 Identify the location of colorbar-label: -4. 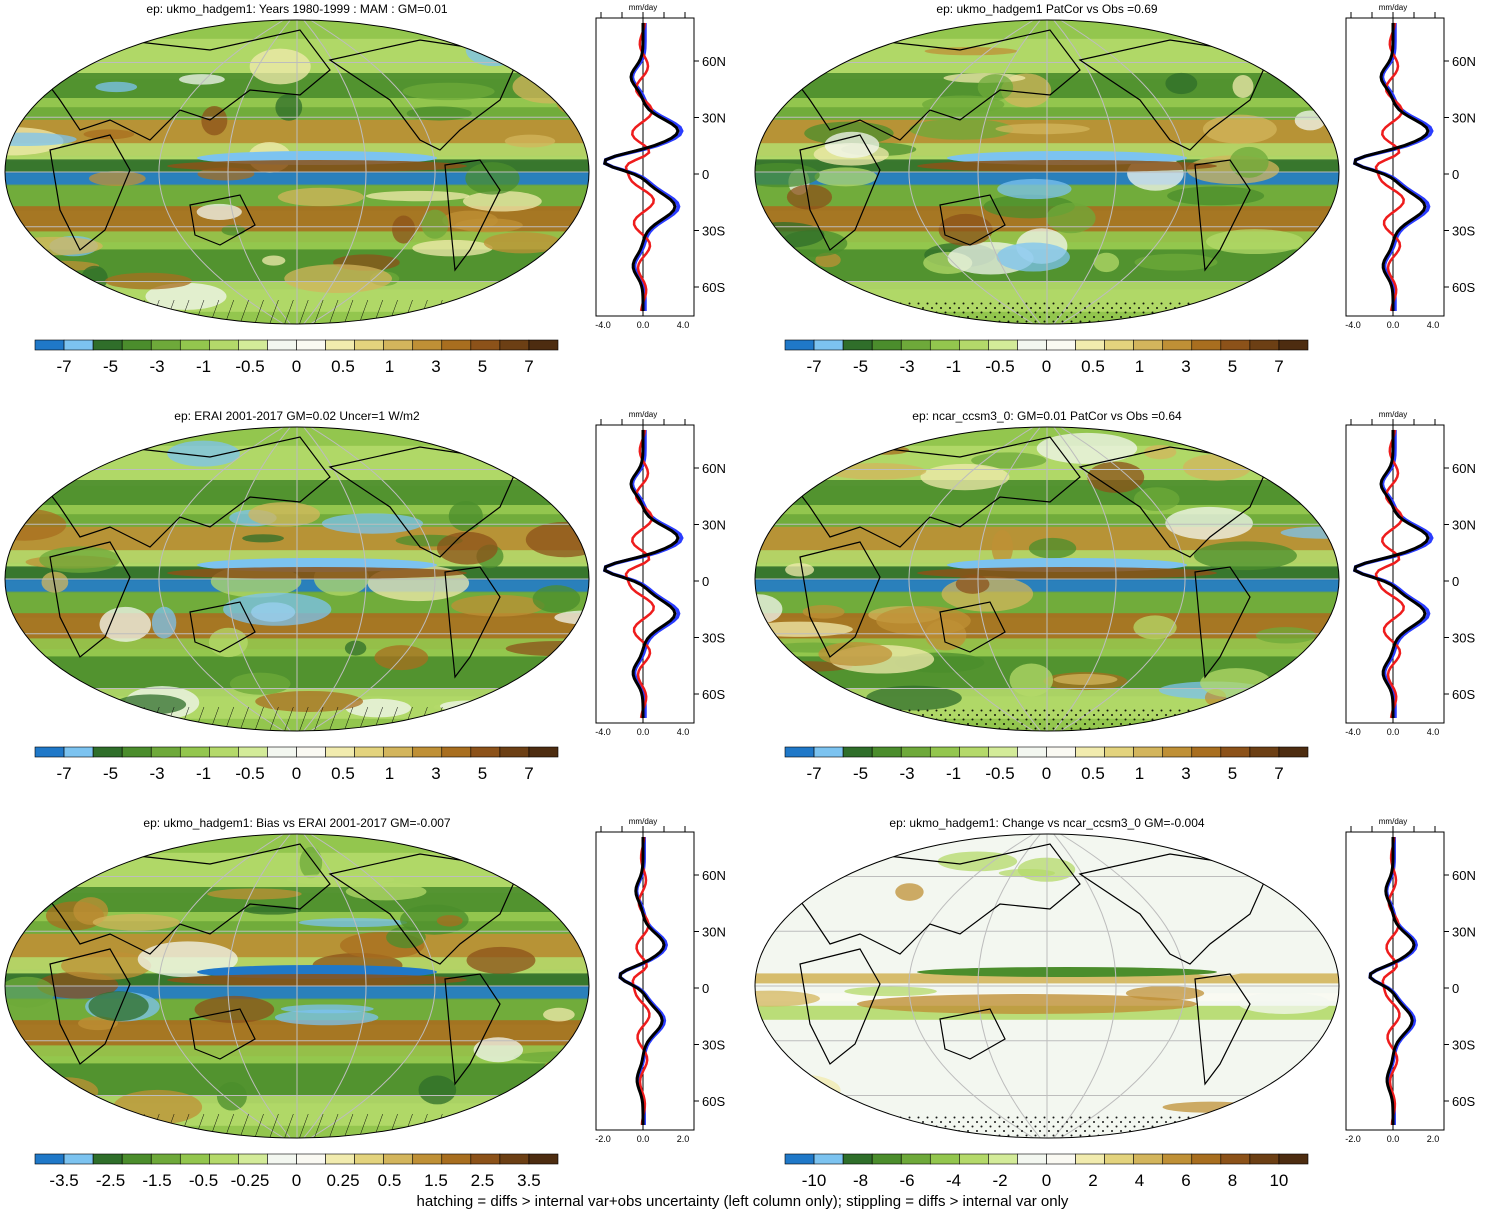
(953, 1180).